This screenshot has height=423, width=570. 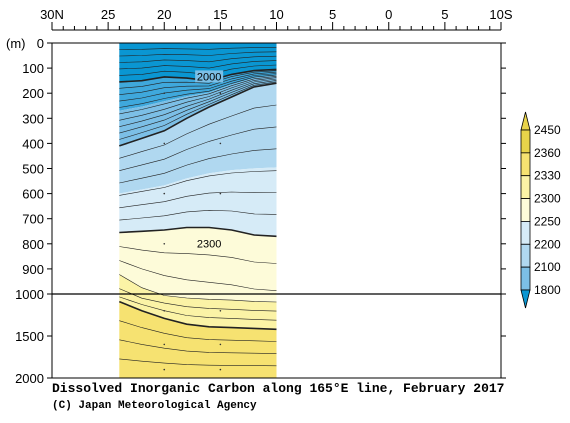 I want to click on x-axis: 30N 25 20 15 10 5 0 5 10S, so click(x=276, y=19).